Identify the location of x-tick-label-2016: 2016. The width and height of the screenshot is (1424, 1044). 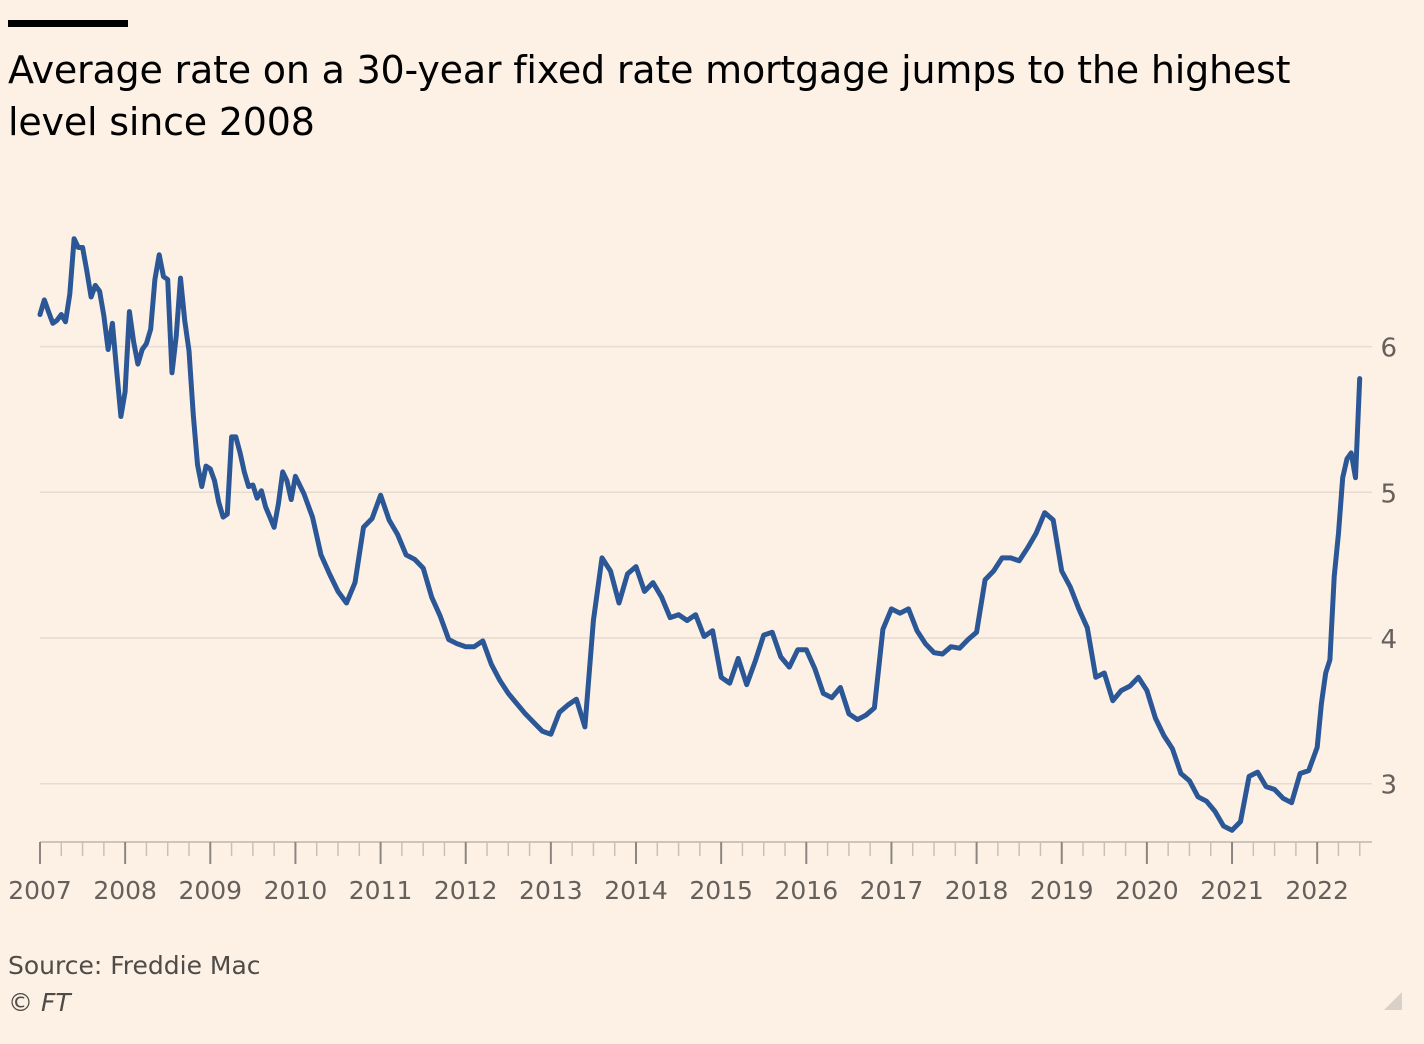
(806, 890).